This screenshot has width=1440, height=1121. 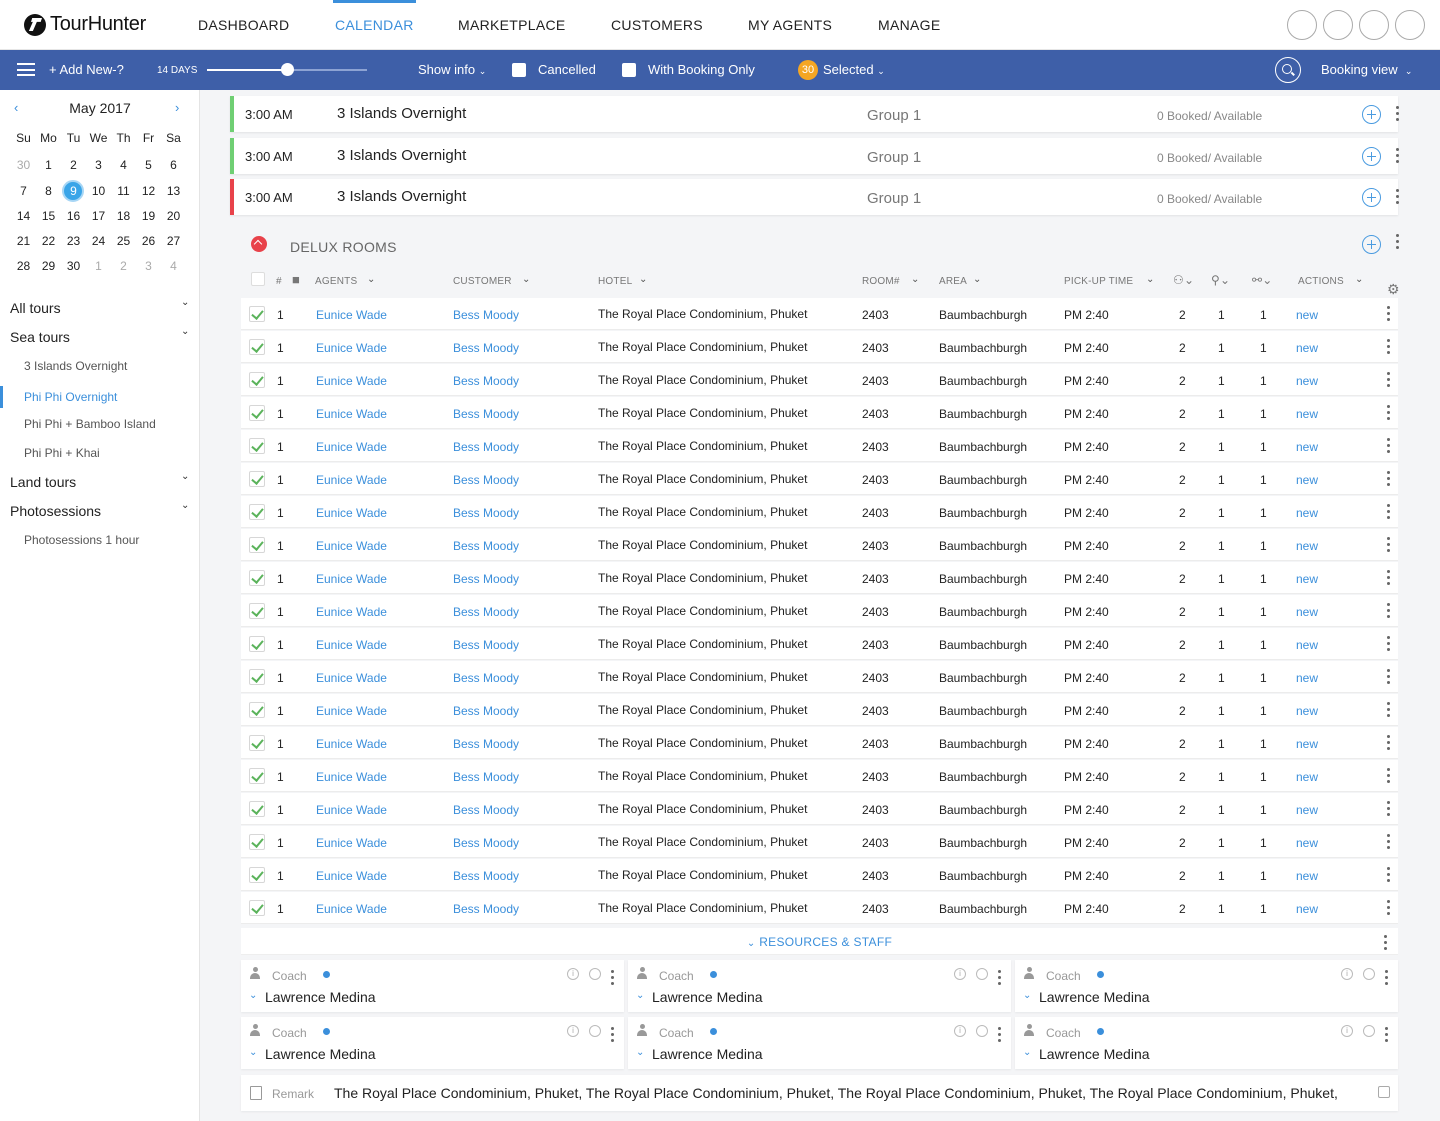 What do you see at coordinates (123, 216) in the screenshot?
I see `calendar-day: 18` at bounding box center [123, 216].